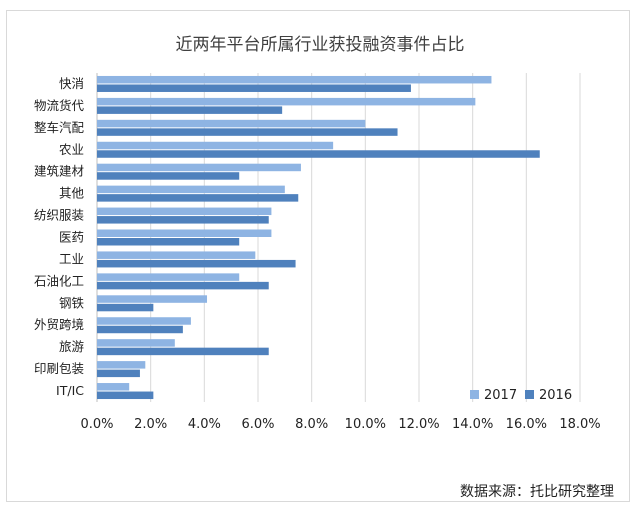 The image size is (640, 514). What do you see at coordinates (59, 215) in the screenshot?
I see `y-tick-label: 纺织服装` at bounding box center [59, 215].